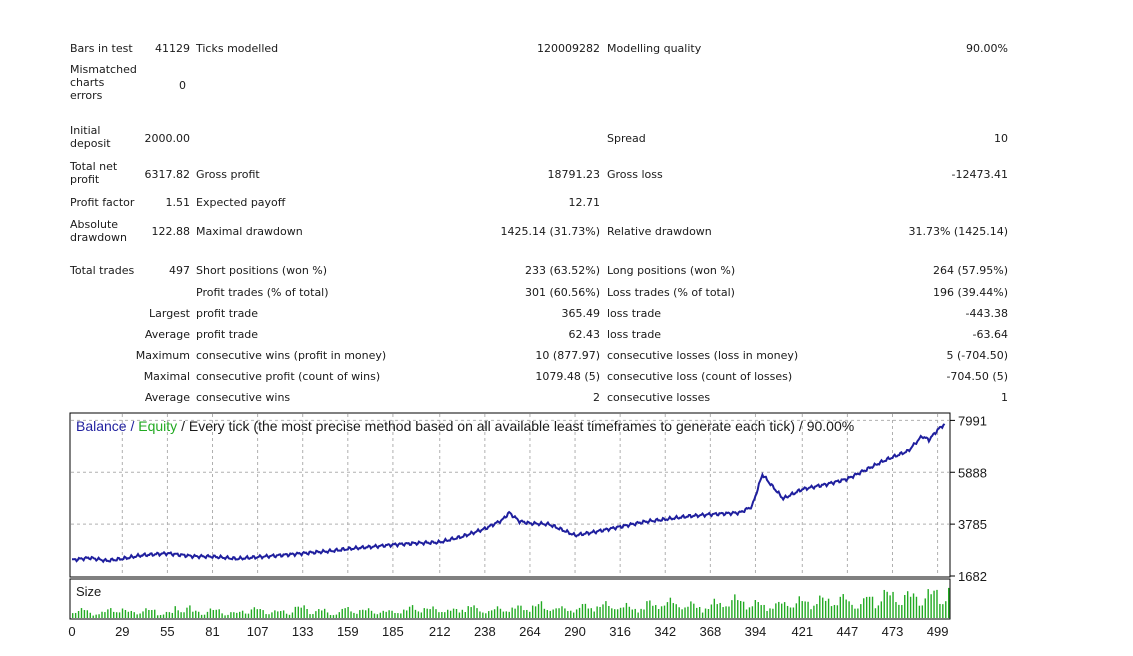  I want to click on deposit-value: 2000.00, so click(167, 138).